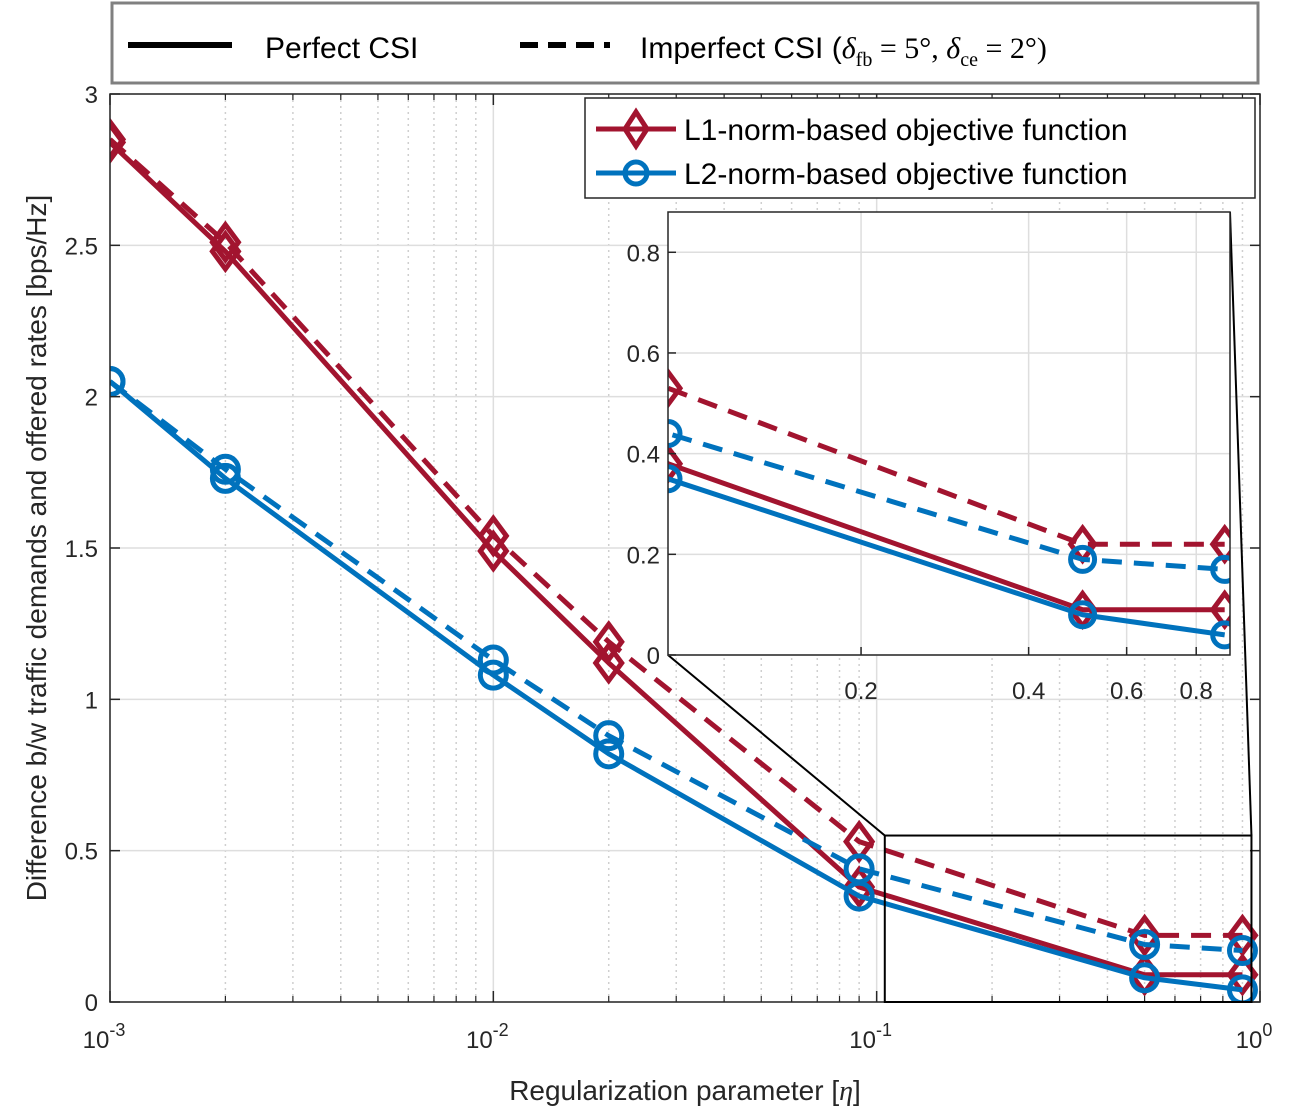 The width and height of the screenshot is (1295, 1118). What do you see at coordinates (643, 555) in the screenshot?
I see `inset-y-tick-label: 0.2` at bounding box center [643, 555].